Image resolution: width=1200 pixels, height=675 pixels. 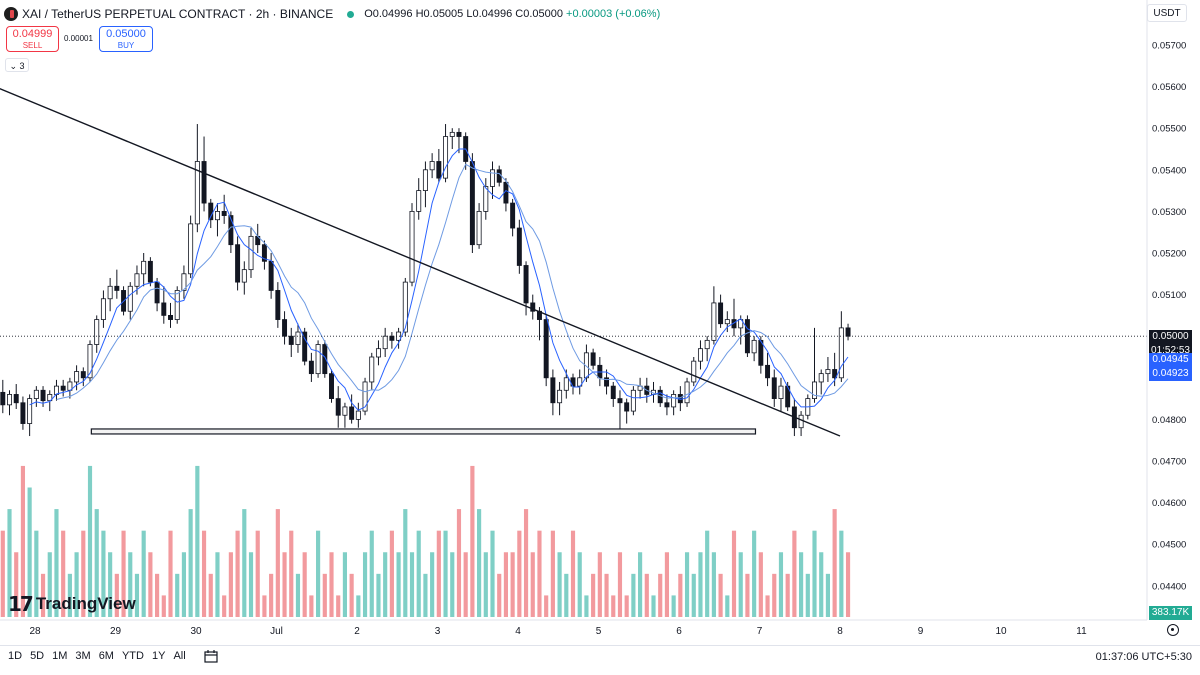 What do you see at coordinates (158, 656) in the screenshot?
I see `range-1y: 1Y` at bounding box center [158, 656].